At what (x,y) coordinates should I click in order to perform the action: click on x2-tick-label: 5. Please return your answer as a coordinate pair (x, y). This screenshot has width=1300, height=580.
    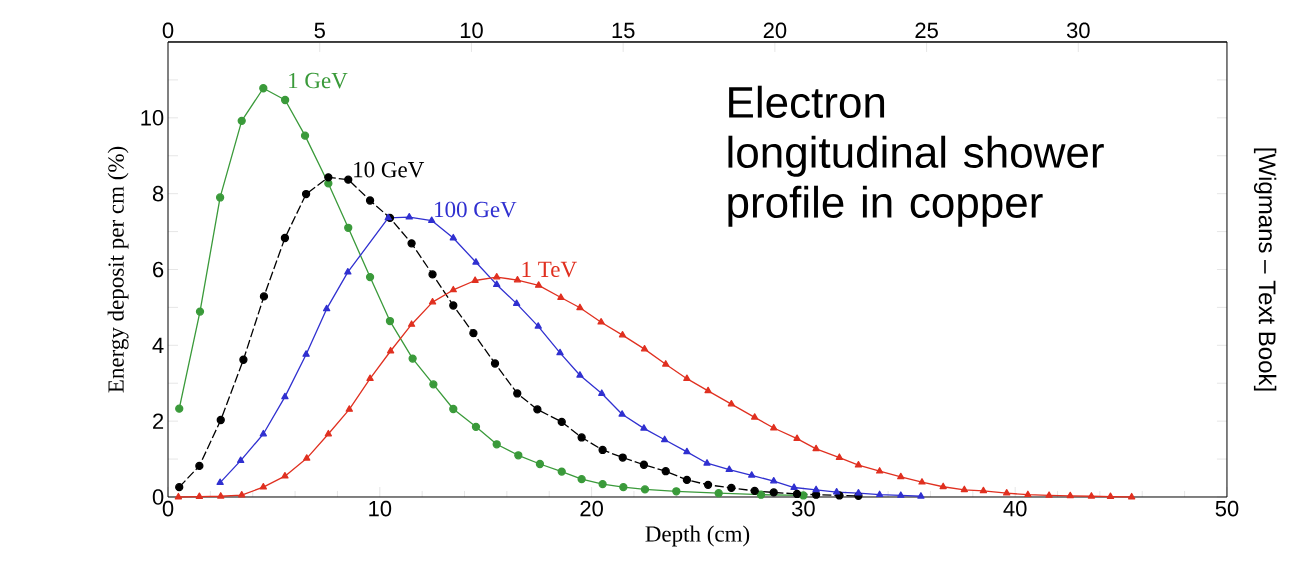
    Looking at the image, I should click on (319, 30).